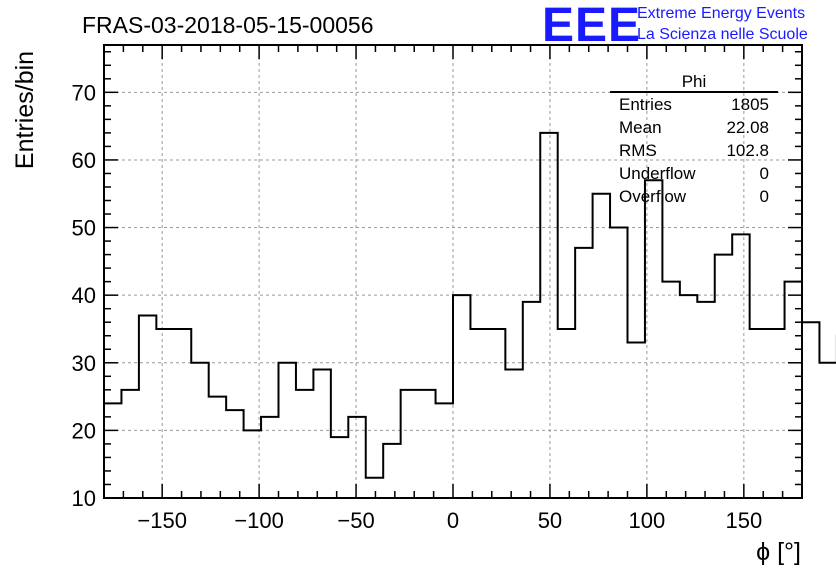 The image size is (836, 572). I want to click on y-tick-label: 10, so click(84, 498).